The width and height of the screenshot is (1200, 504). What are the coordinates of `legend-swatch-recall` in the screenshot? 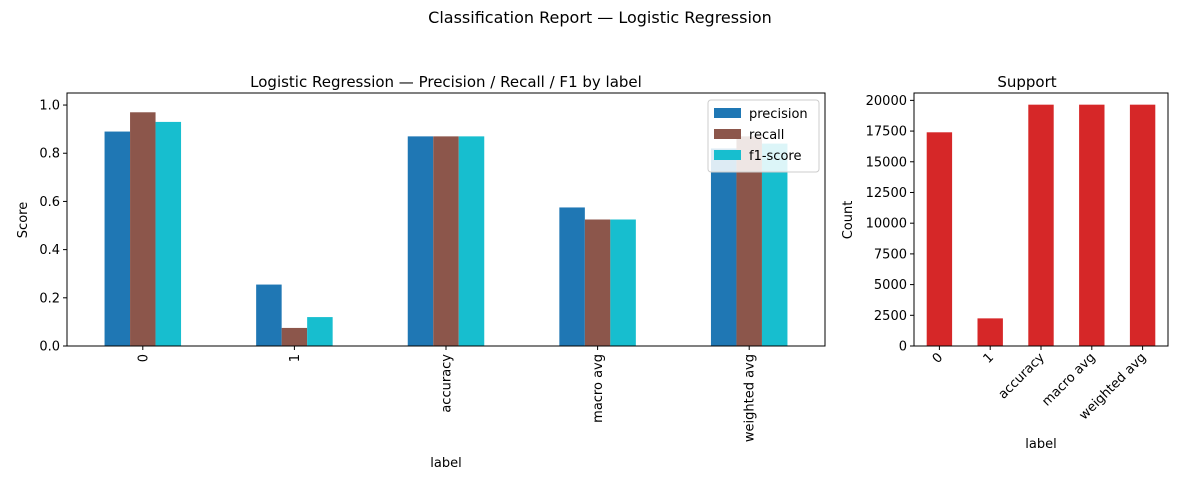 It's located at (727, 134).